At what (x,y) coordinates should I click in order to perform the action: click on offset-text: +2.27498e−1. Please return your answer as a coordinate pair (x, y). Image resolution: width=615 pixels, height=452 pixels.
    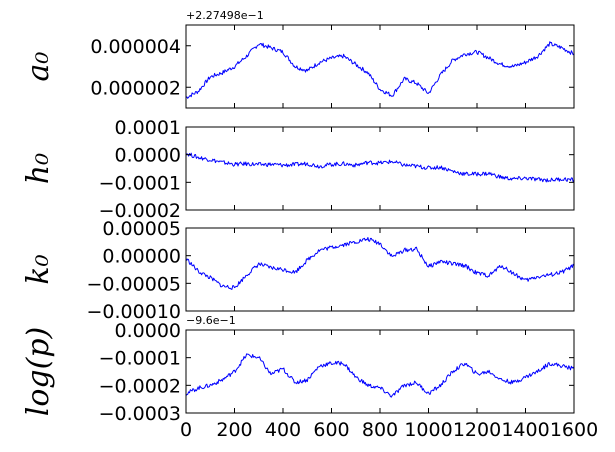
    Looking at the image, I should click on (225, 15).